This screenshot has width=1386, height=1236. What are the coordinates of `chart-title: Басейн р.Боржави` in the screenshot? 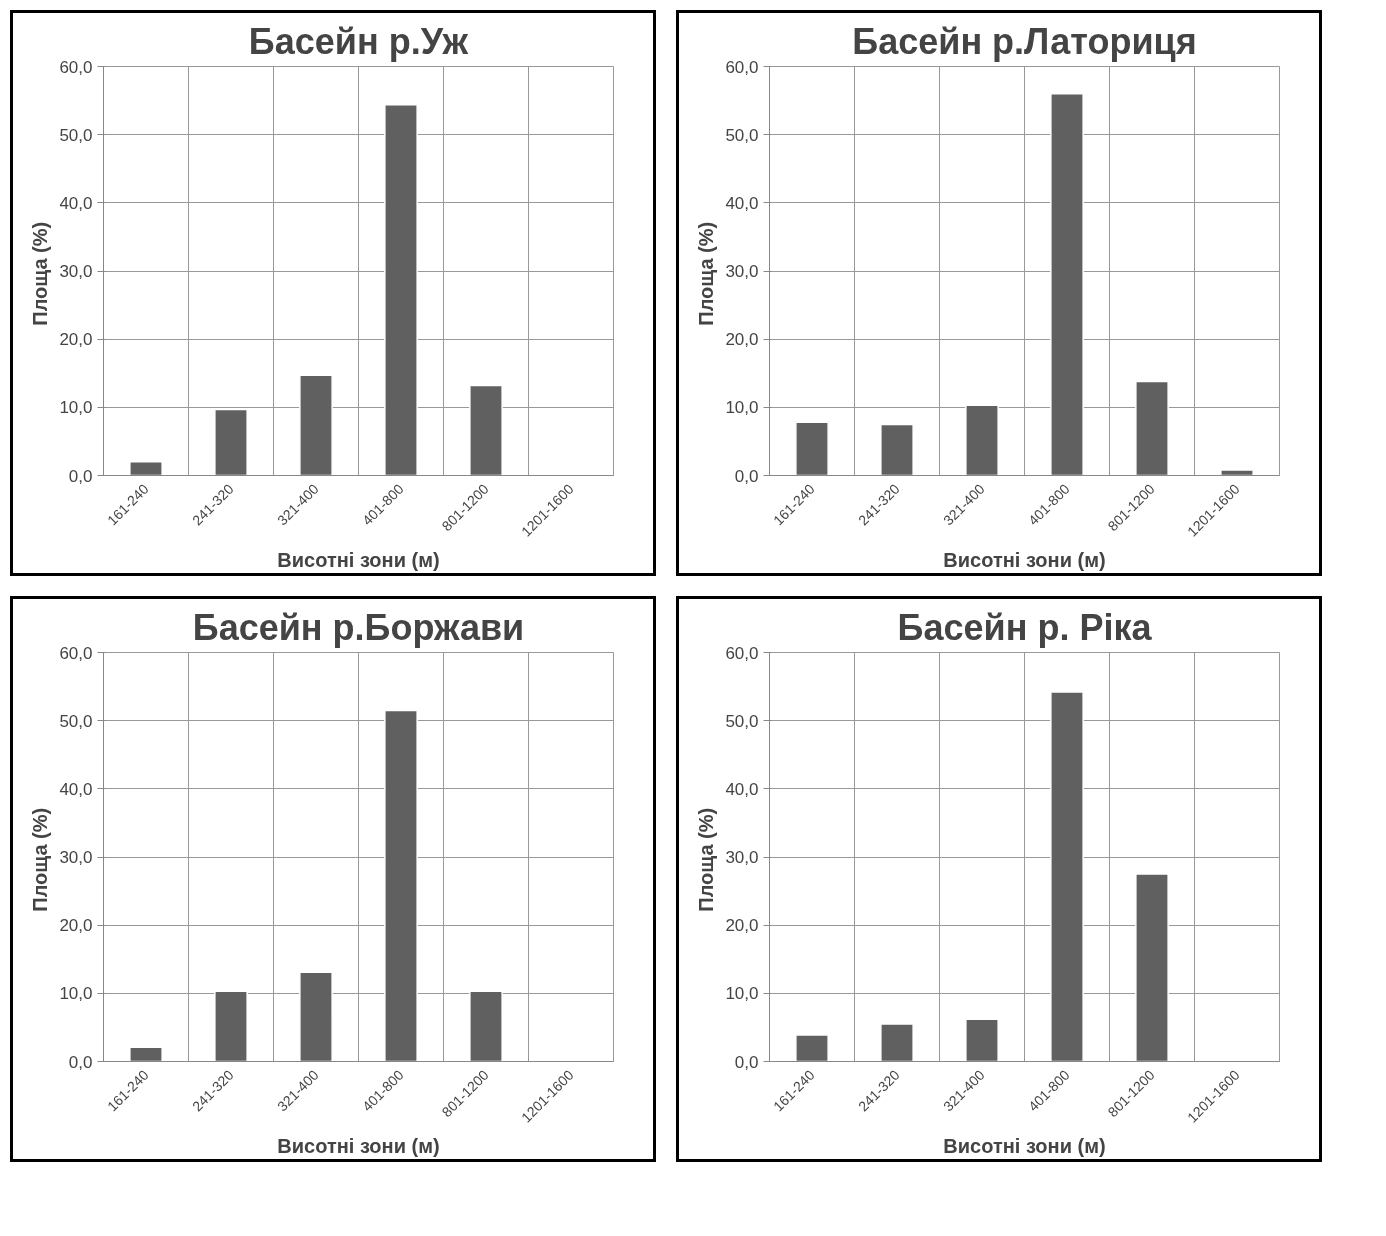 It's located at (358, 627).